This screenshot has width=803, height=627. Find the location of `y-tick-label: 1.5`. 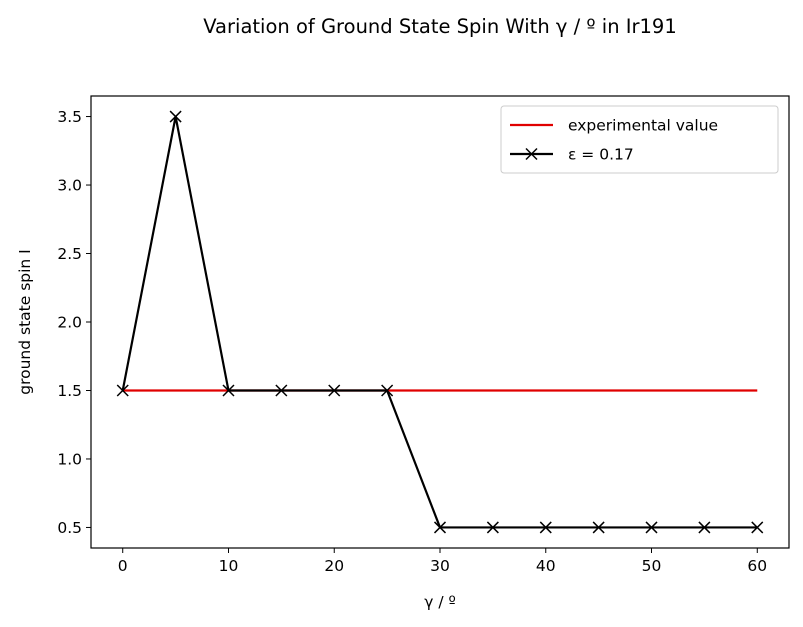

y-tick-label: 1.5 is located at coordinates (69, 391).